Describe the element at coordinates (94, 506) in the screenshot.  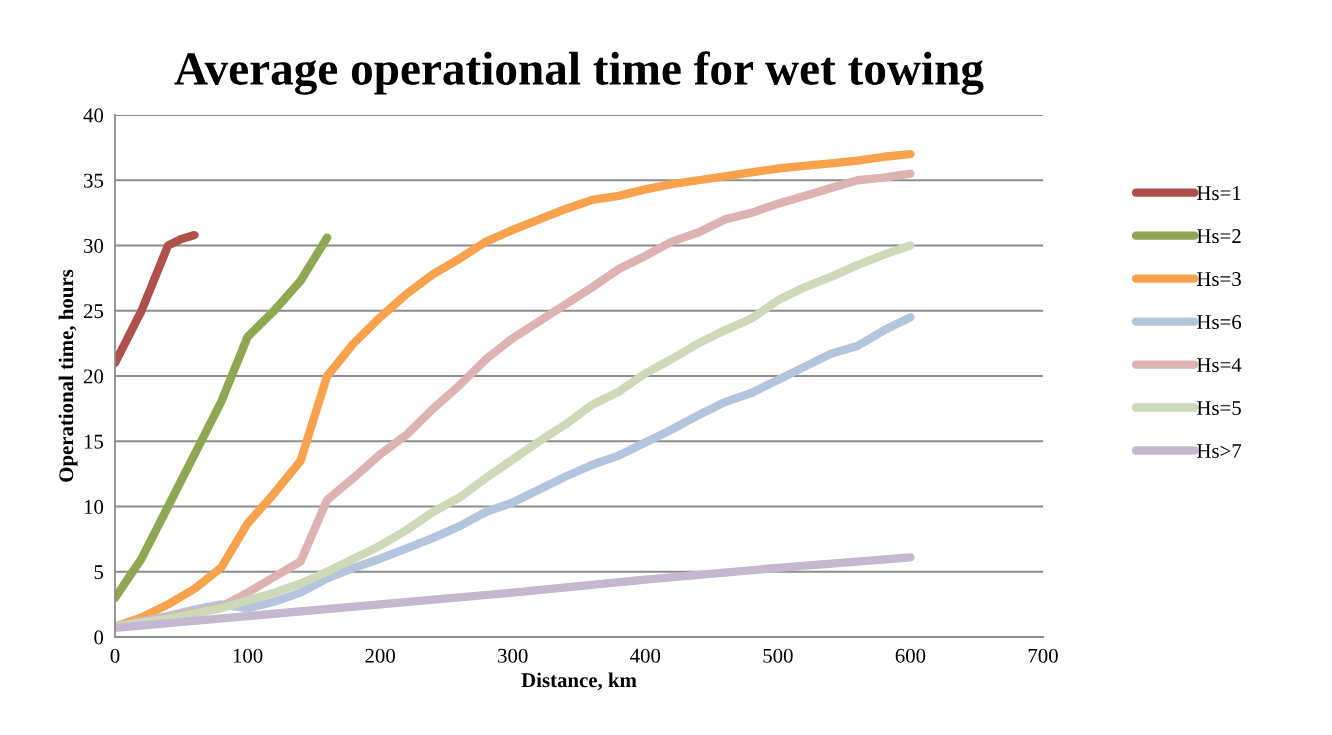
I see `y-tick-label: 10` at that location.